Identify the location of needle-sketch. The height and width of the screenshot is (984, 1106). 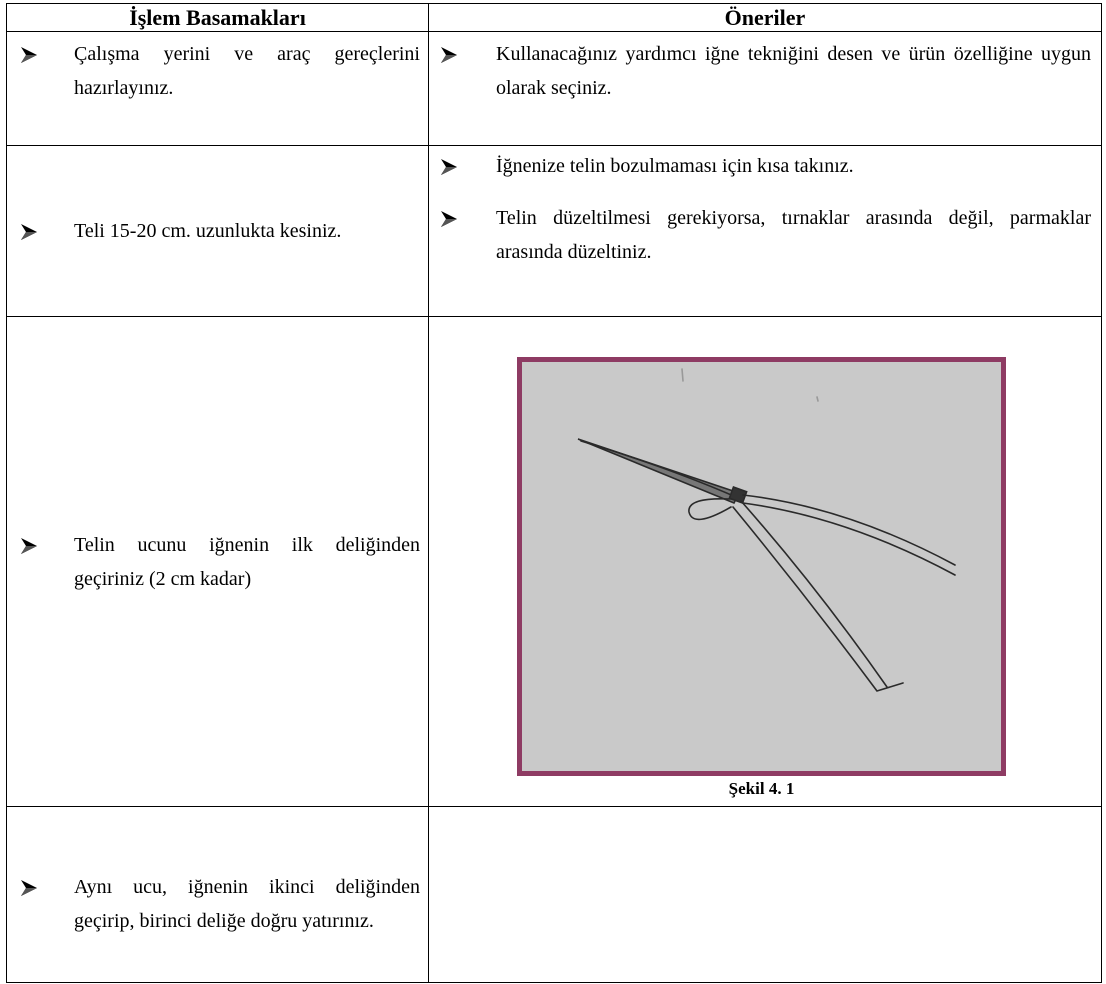
(766, 530).